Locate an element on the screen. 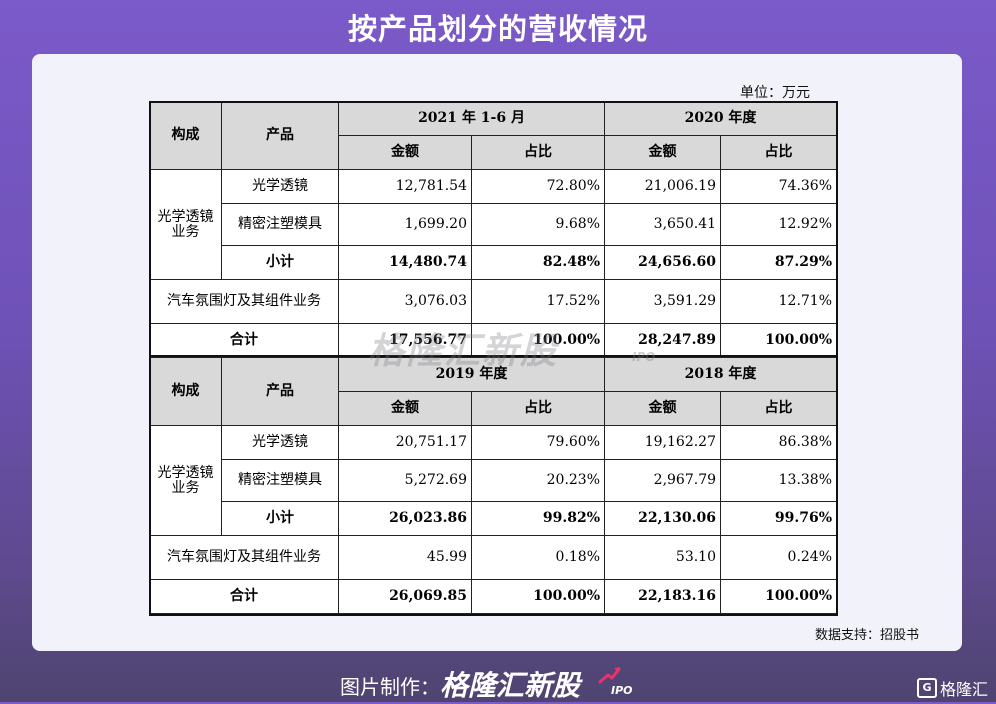 This screenshot has height=704, width=996. share-cell: 74.36% is located at coordinates (779, 186).